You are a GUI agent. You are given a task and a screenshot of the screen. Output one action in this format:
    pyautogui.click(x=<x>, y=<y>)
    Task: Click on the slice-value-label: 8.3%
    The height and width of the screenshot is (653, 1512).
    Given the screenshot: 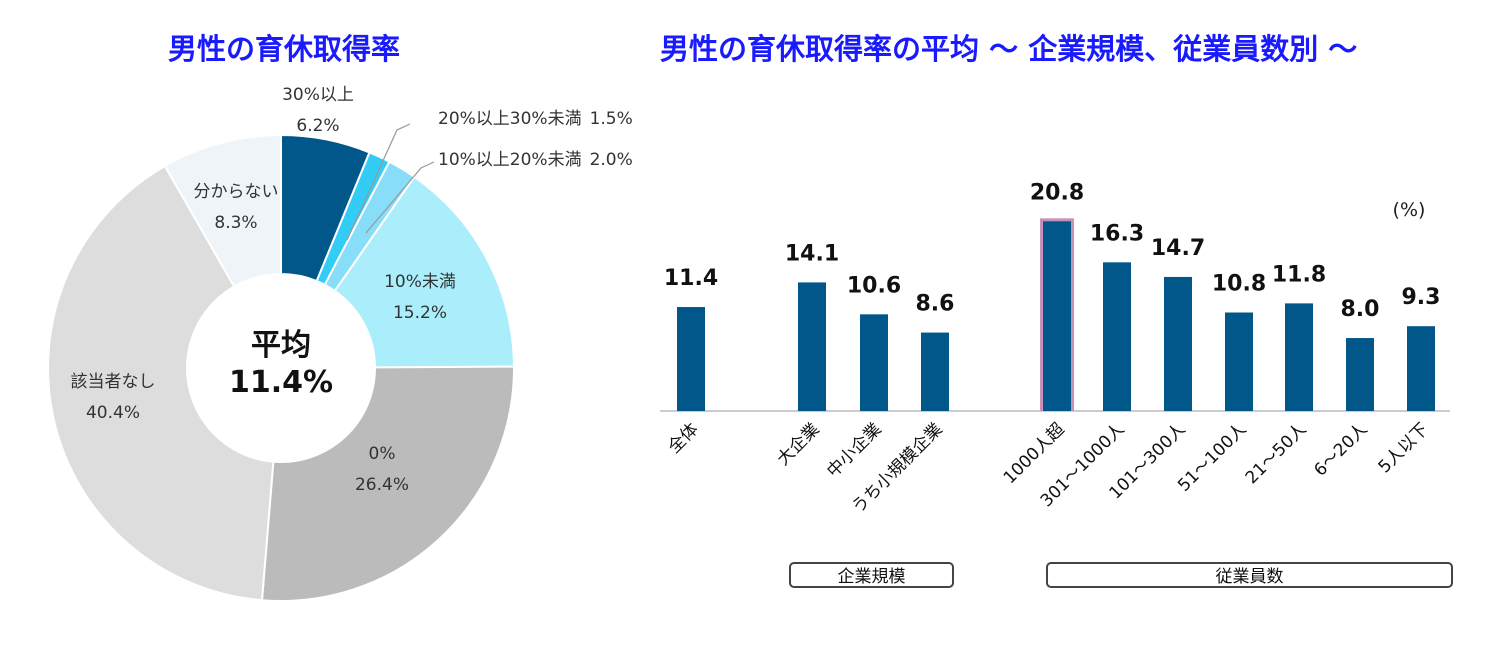 What is the action you would take?
    pyautogui.click(x=235, y=223)
    